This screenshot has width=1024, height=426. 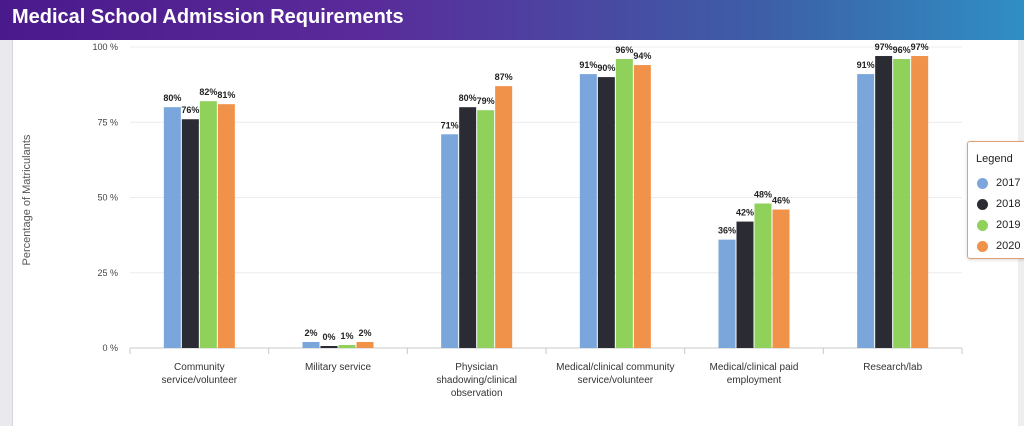 I want to click on data-label-2017: 80%, so click(x=172, y=98).